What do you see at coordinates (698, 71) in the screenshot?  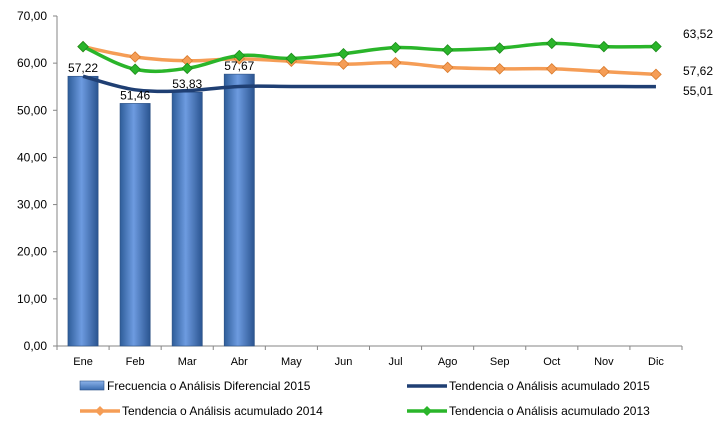 I see `line-end-label: 57,62` at bounding box center [698, 71].